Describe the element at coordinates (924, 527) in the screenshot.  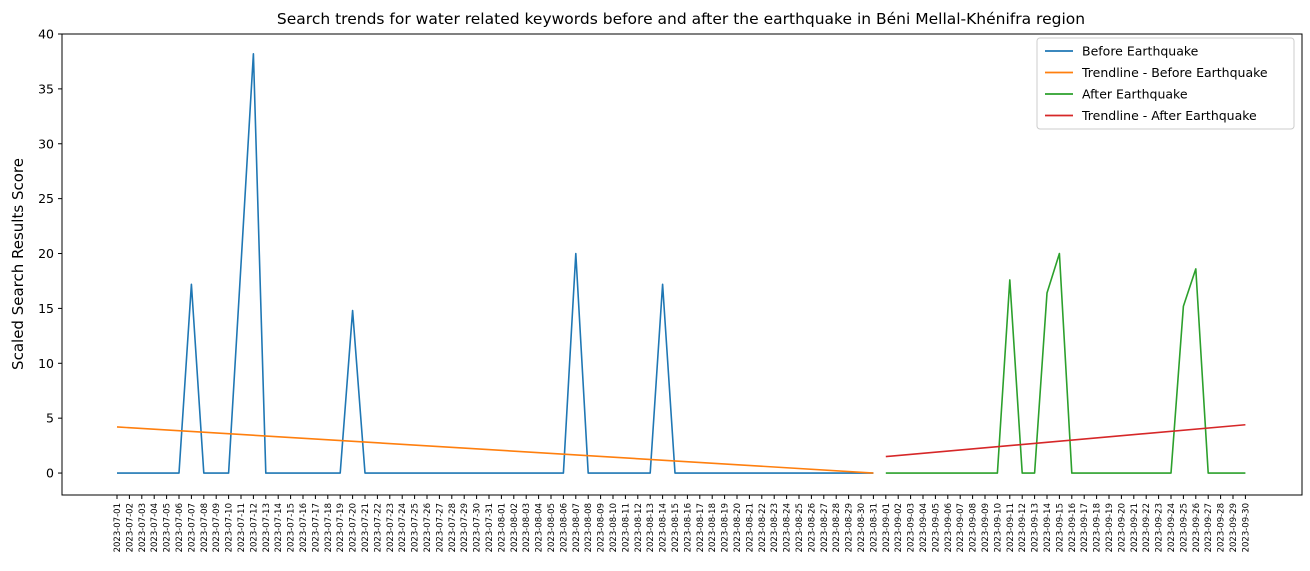
I see `x-tick-label: 2023-09-04` at that location.